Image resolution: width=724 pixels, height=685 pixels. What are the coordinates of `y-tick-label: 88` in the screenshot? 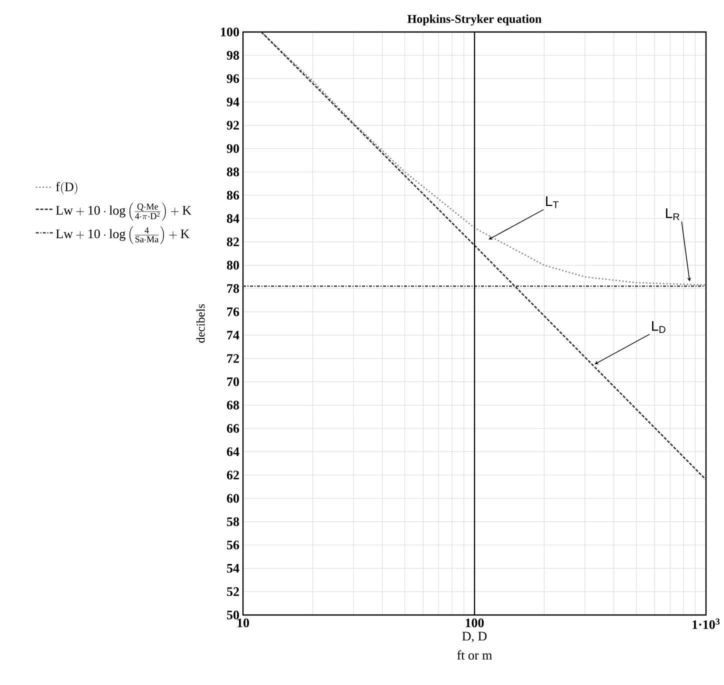 It's located at (233, 172).